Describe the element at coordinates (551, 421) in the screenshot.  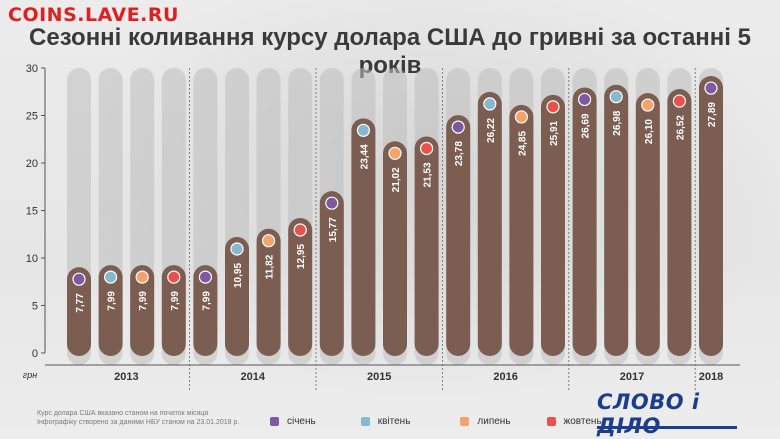
I see `legend-swatch-october` at that location.